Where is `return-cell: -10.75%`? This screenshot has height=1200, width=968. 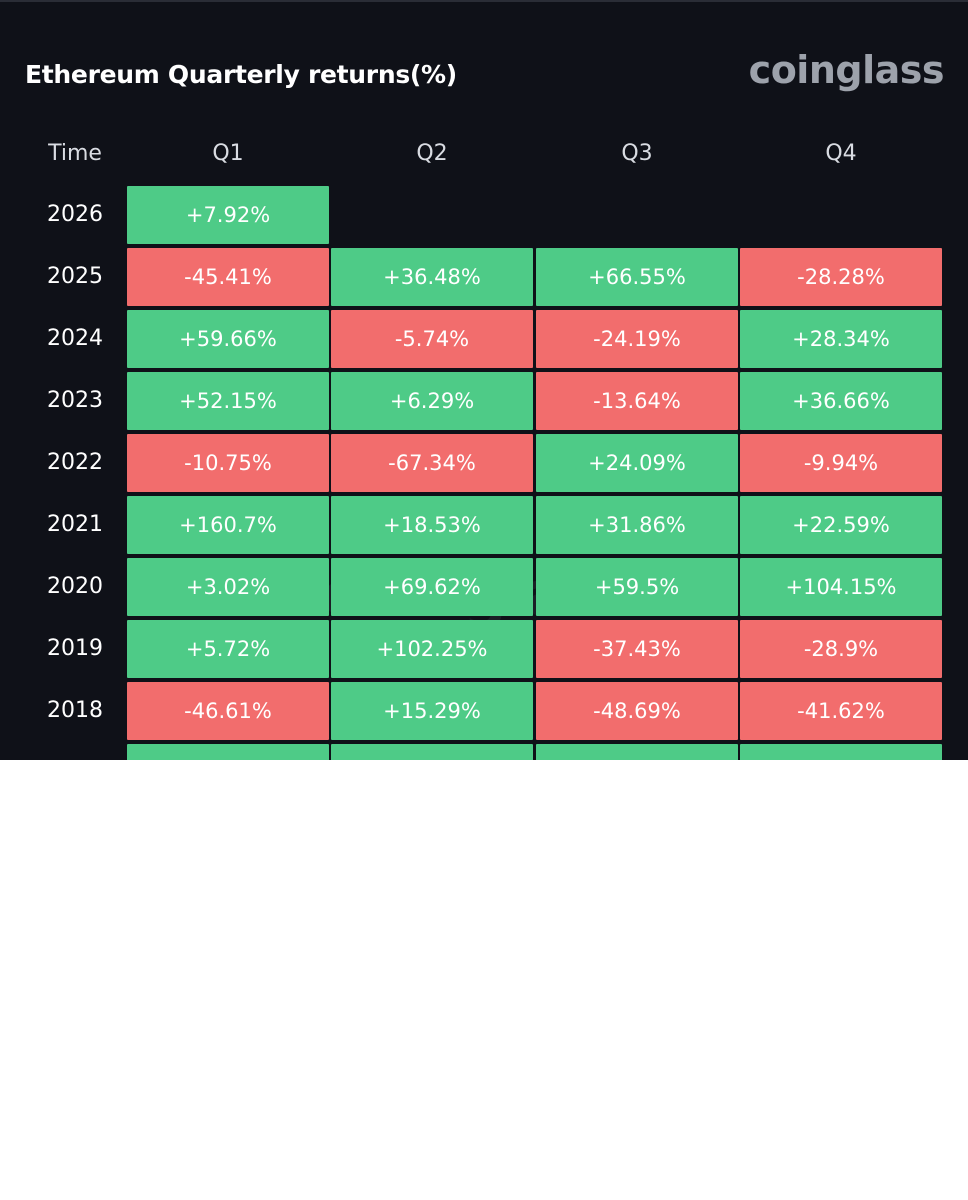
return-cell: -10.75% is located at coordinates (228, 463).